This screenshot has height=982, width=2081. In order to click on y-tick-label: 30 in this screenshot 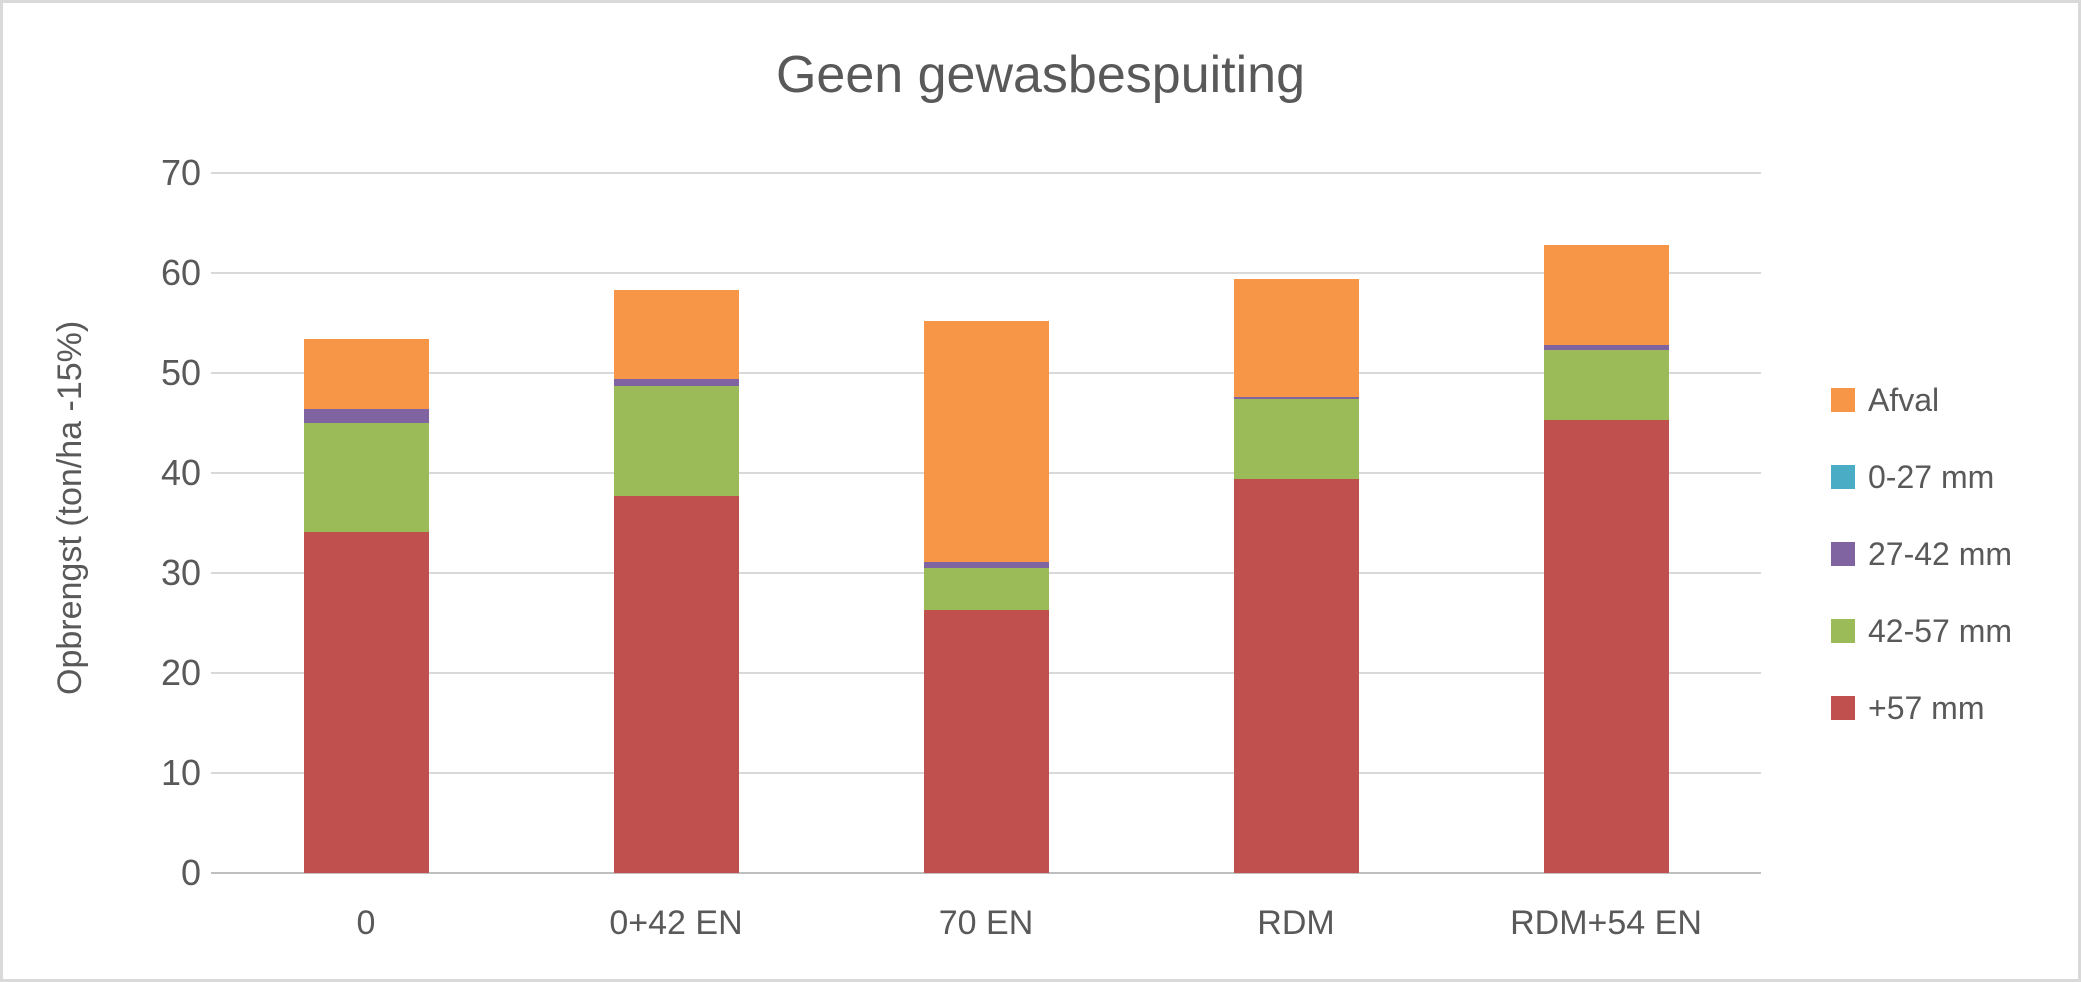, I will do `click(180, 572)`.